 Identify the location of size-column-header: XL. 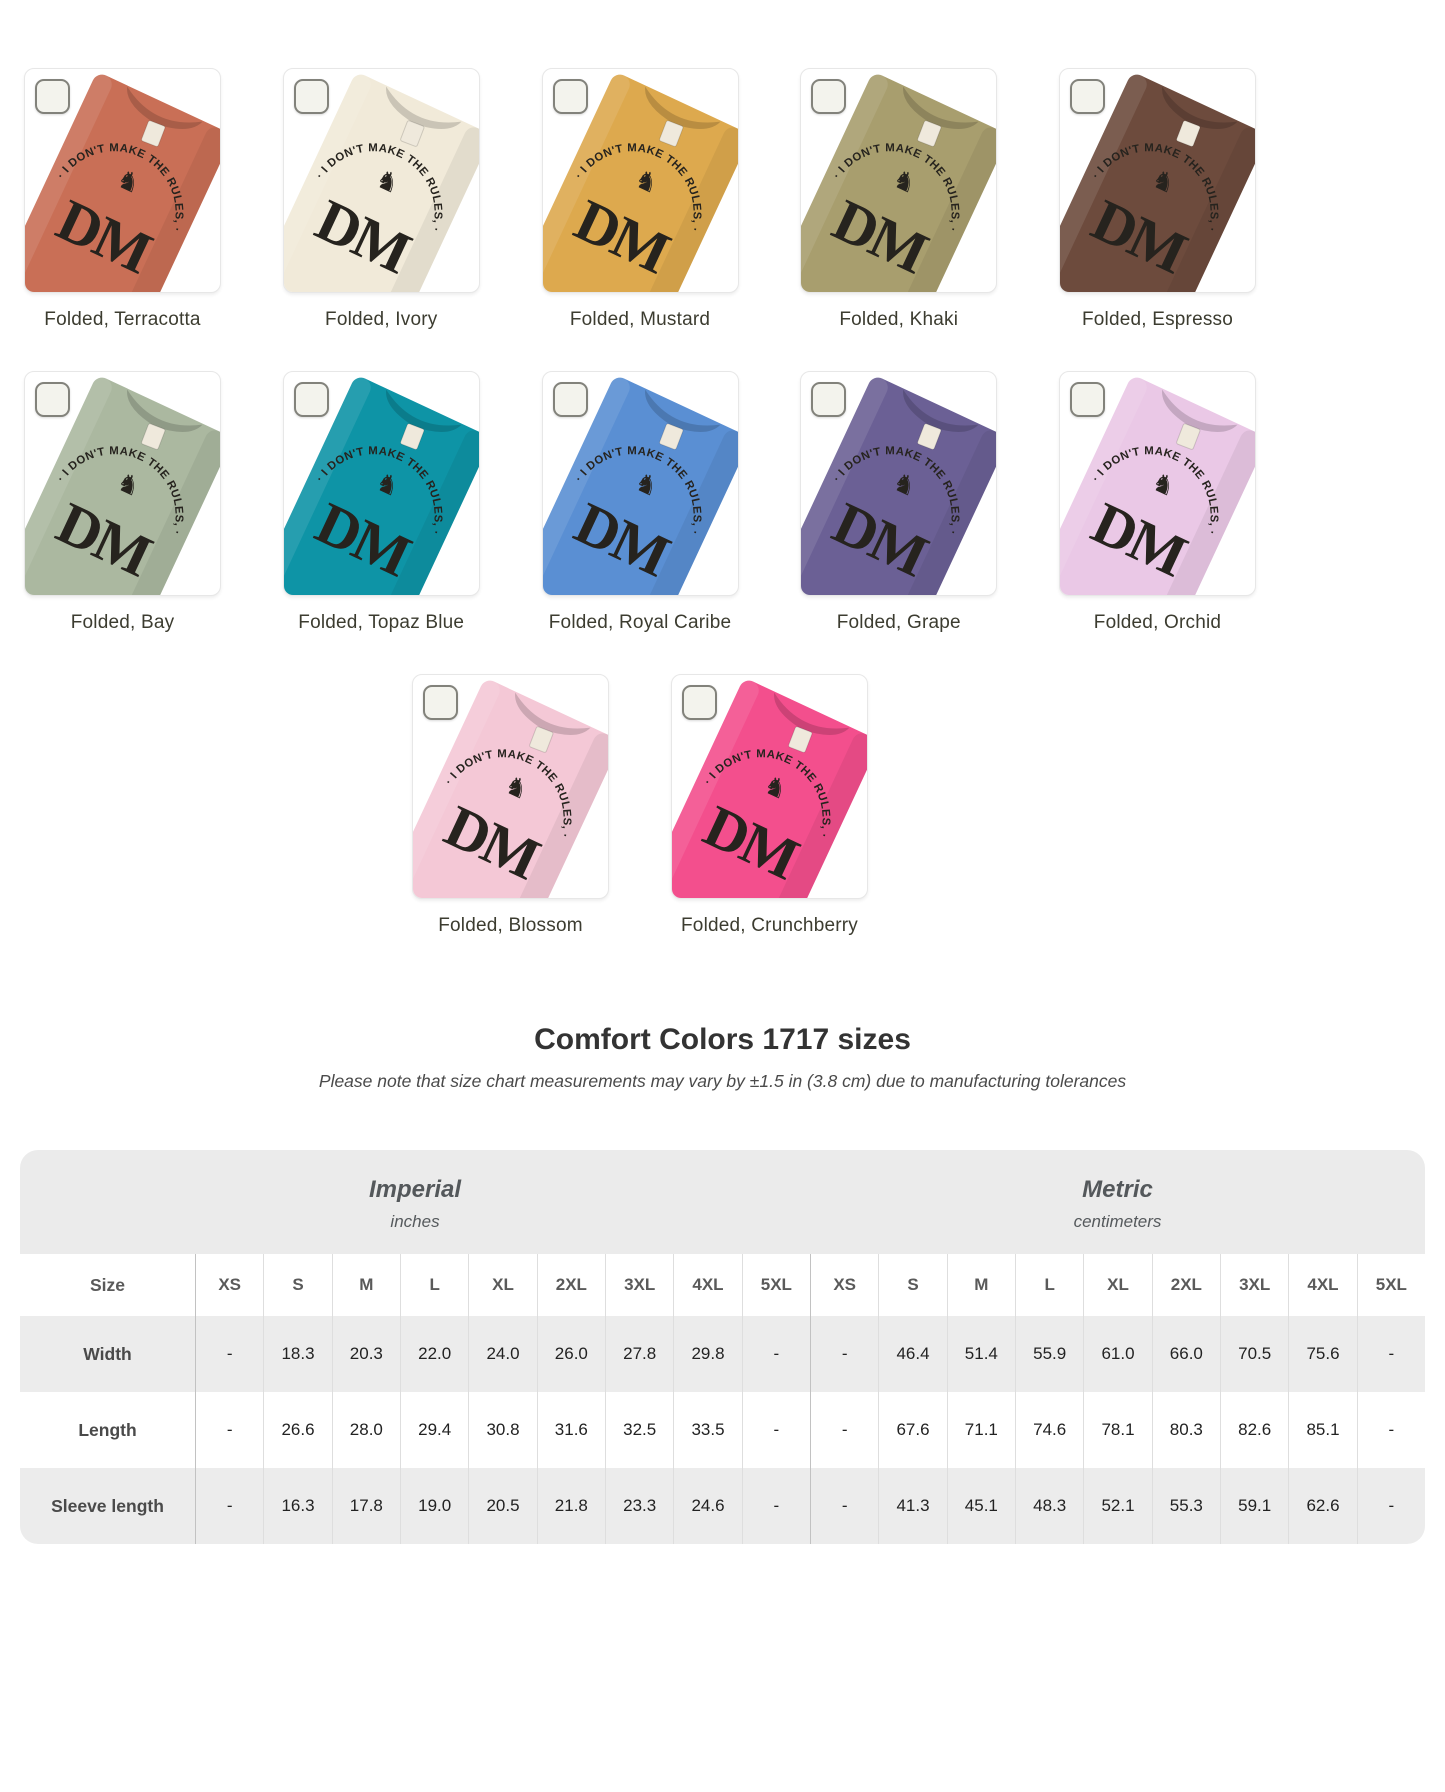
(1117, 1285).